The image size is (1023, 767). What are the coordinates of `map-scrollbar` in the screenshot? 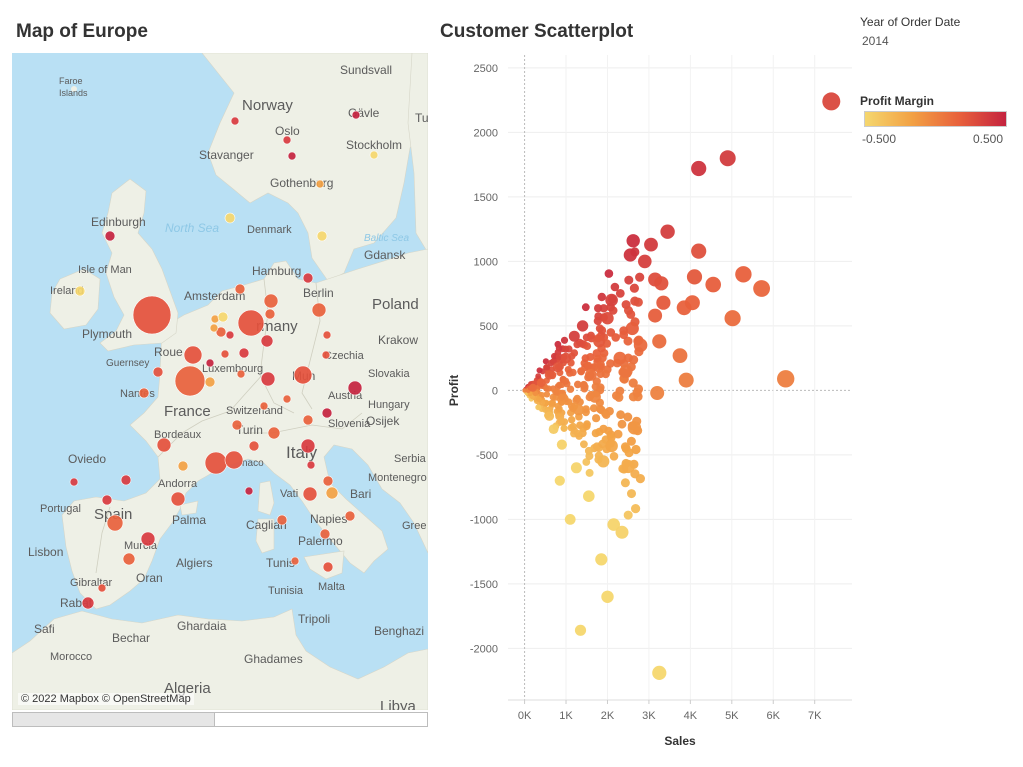 It's located at (220, 719).